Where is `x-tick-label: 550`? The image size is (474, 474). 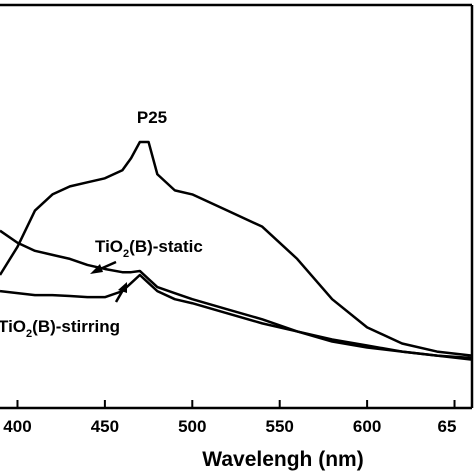 x-tick-label: 550 is located at coordinates (280, 426).